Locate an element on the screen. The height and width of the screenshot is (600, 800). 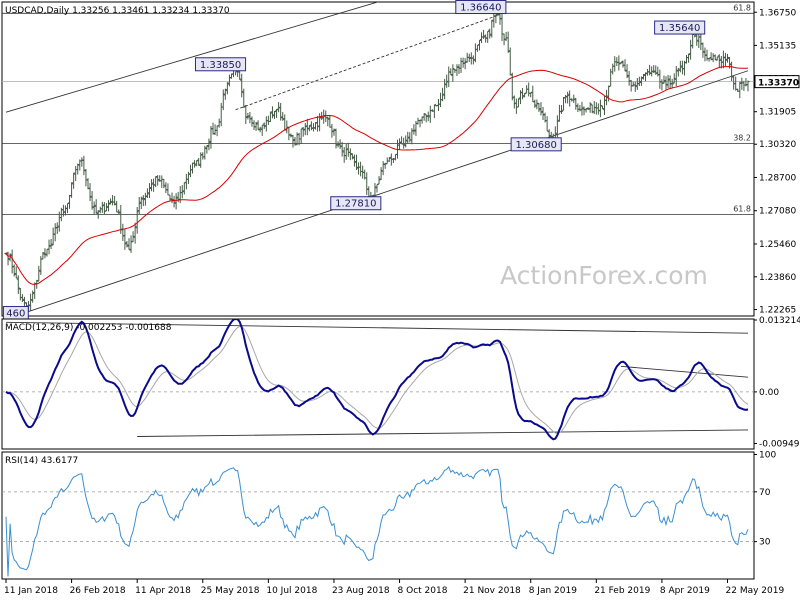
price-annotation-label: 1.35640 is located at coordinates (679, 28).